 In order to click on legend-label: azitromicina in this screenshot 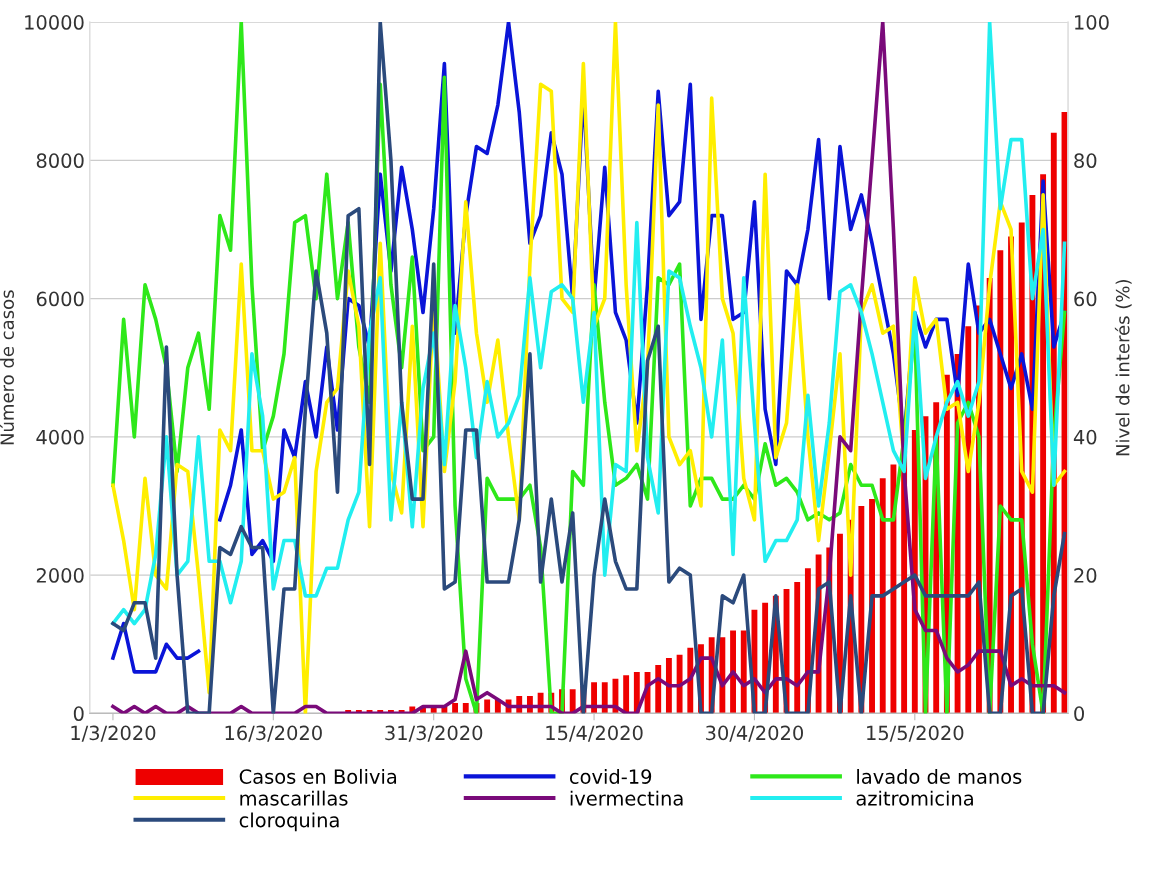, I will do `click(914, 798)`.